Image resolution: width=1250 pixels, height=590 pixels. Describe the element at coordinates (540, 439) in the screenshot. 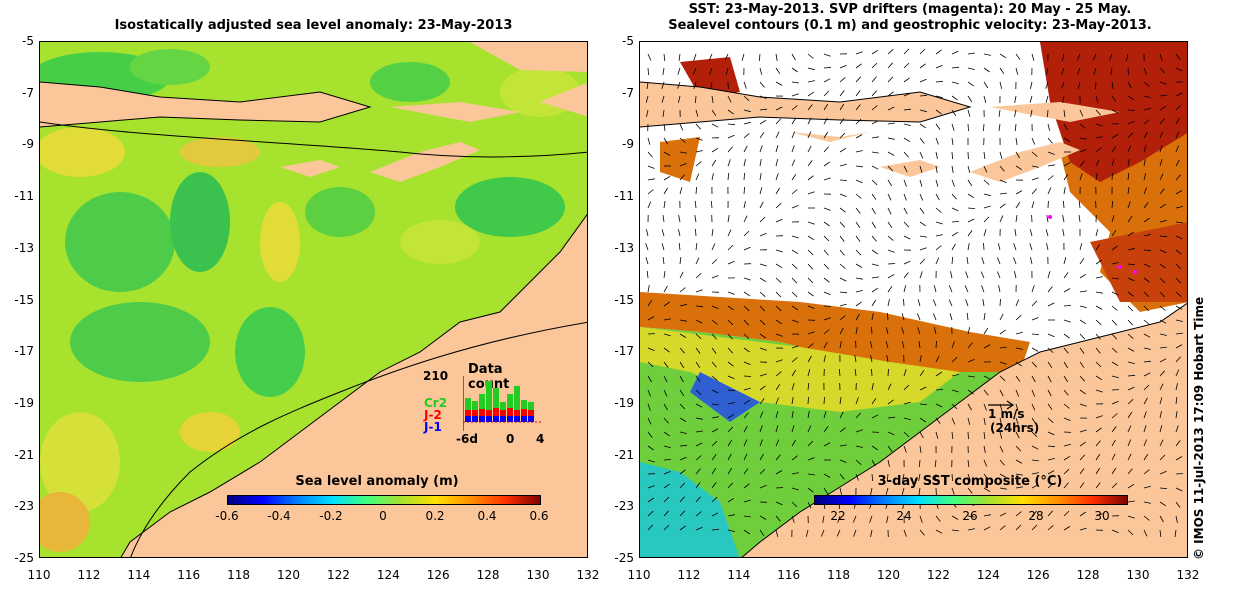

I see `data-count-x-end: 4` at that location.